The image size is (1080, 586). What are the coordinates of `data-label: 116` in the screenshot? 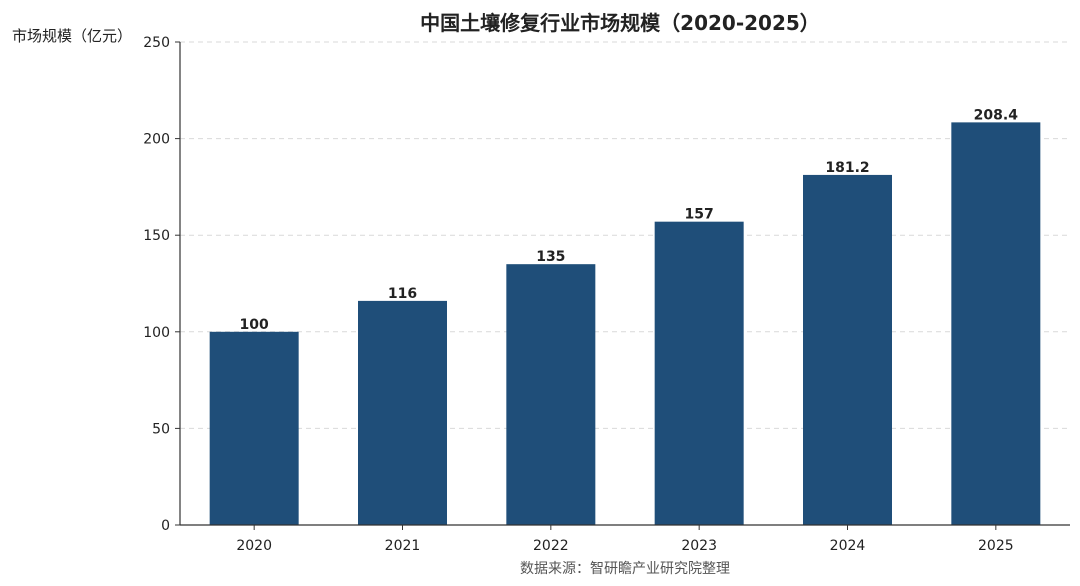 It's located at (402, 294).